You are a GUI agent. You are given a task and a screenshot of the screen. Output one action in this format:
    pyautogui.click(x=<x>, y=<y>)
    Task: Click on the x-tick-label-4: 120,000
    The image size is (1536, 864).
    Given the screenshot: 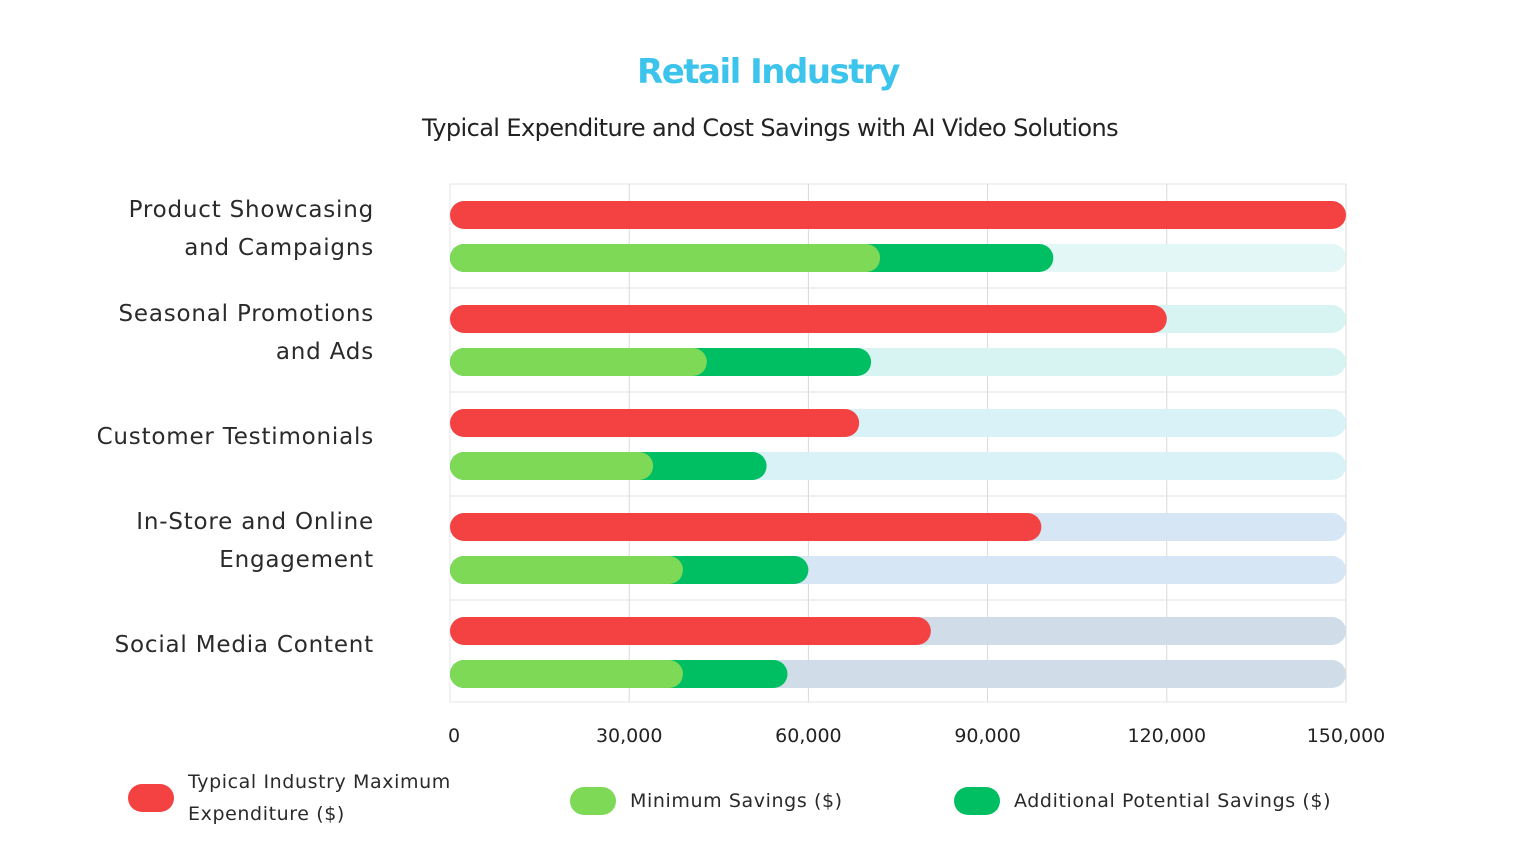 What is the action you would take?
    pyautogui.click(x=1167, y=736)
    